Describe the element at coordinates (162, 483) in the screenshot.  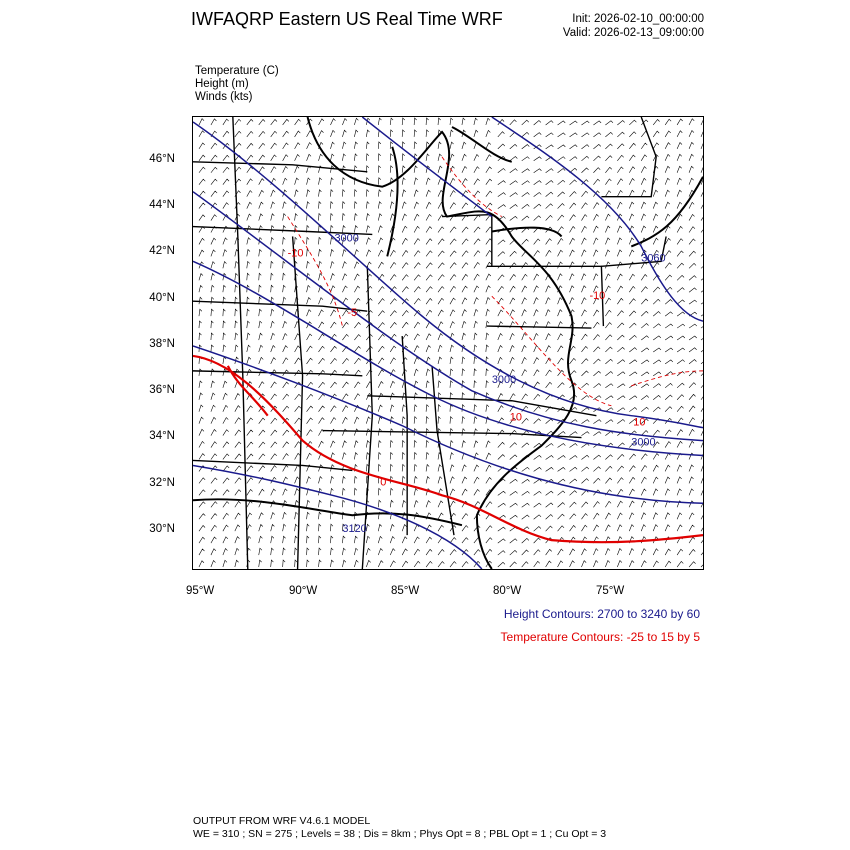
I see `lat-label: 32°N` at that location.